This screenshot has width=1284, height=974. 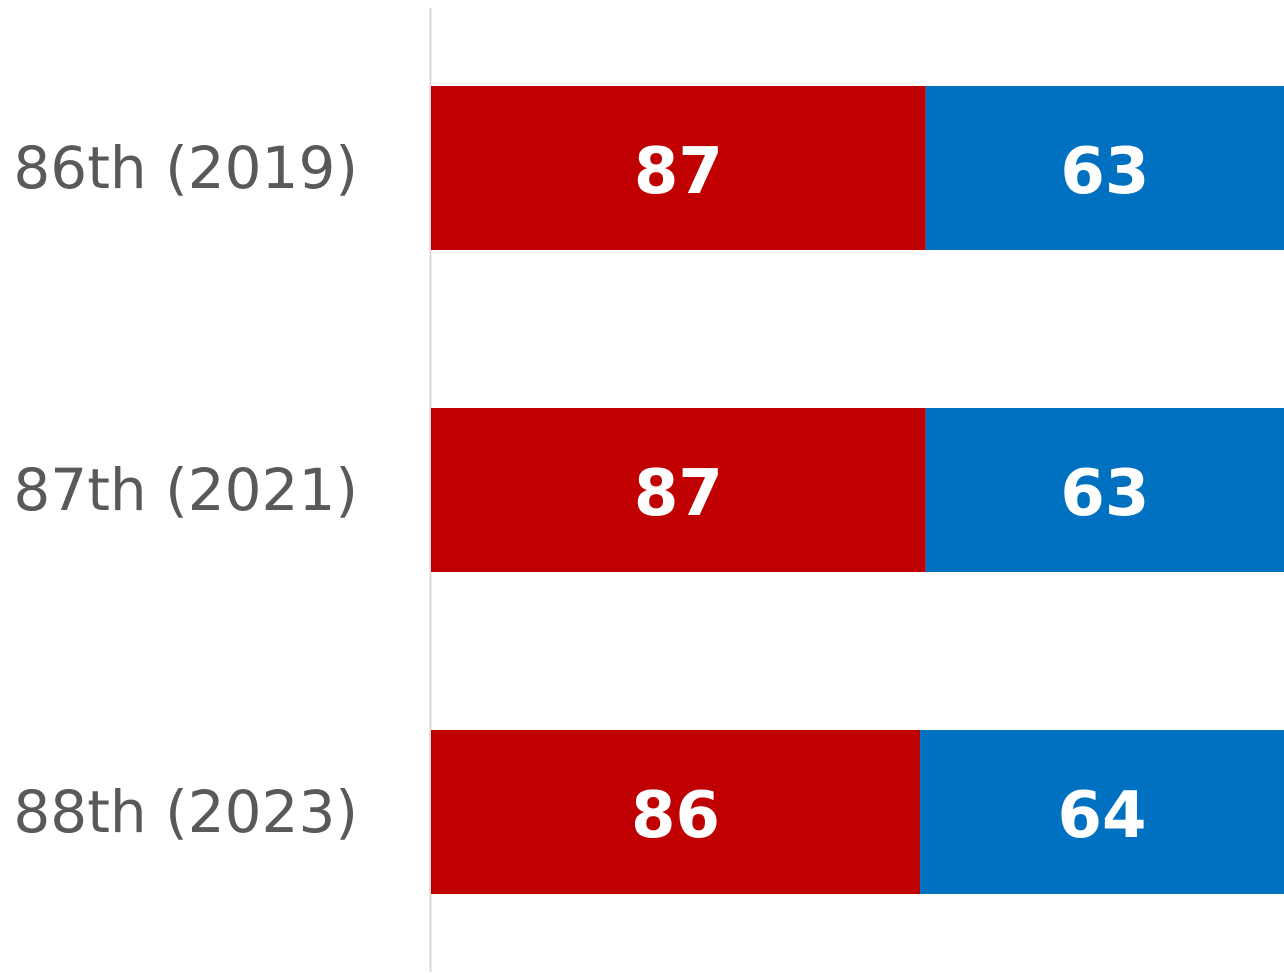 What do you see at coordinates (185, 490) in the screenshot?
I see `category-label: 87th (2021)` at bounding box center [185, 490].